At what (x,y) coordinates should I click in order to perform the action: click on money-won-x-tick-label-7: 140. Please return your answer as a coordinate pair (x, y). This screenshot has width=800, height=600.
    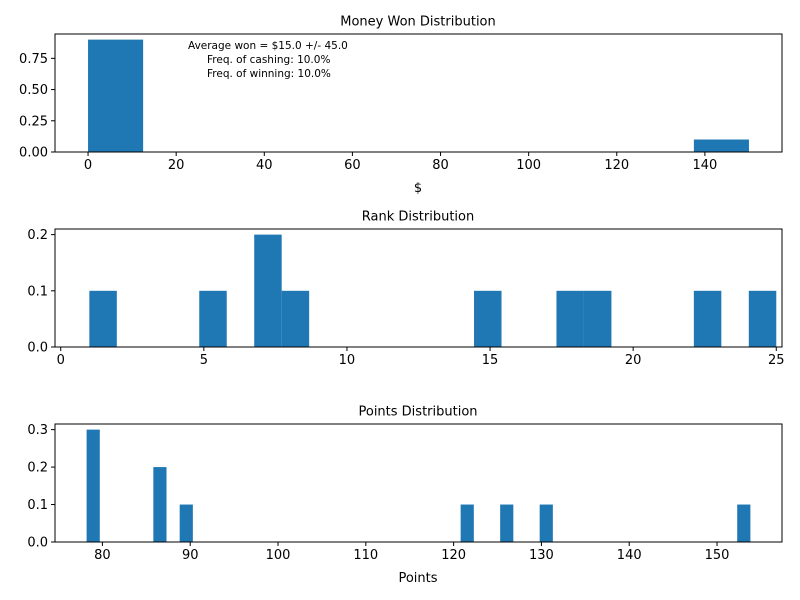
    Looking at the image, I should click on (704, 165).